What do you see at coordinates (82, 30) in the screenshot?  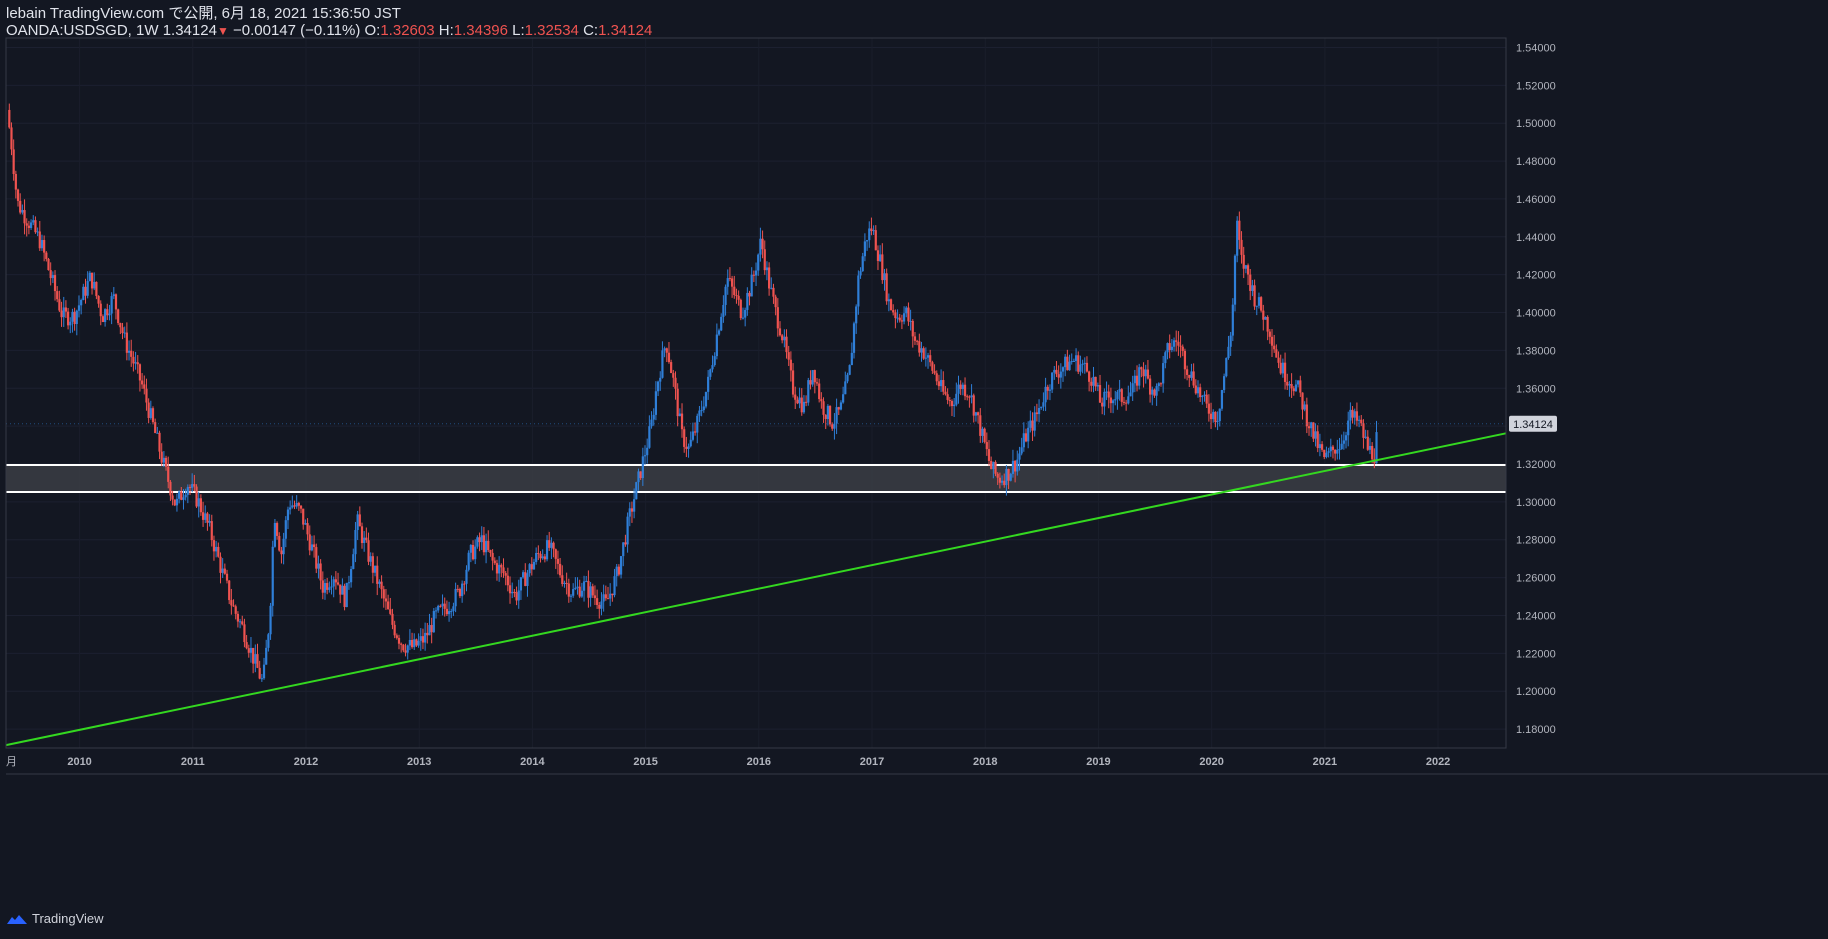 I see `symbol-name: OANDA:USDSGD, 1W` at bounding box center [82, 30].